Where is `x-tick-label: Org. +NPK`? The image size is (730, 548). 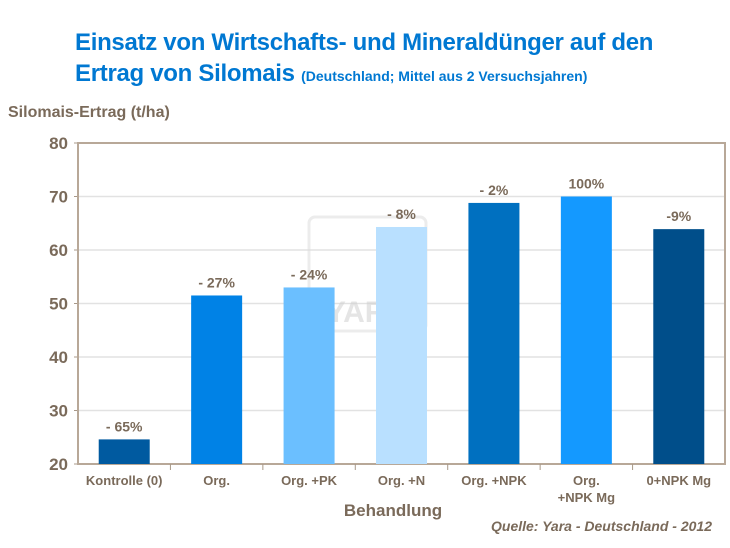
x-tick-label: Org. +NPK is located at coordinates (494, 480).